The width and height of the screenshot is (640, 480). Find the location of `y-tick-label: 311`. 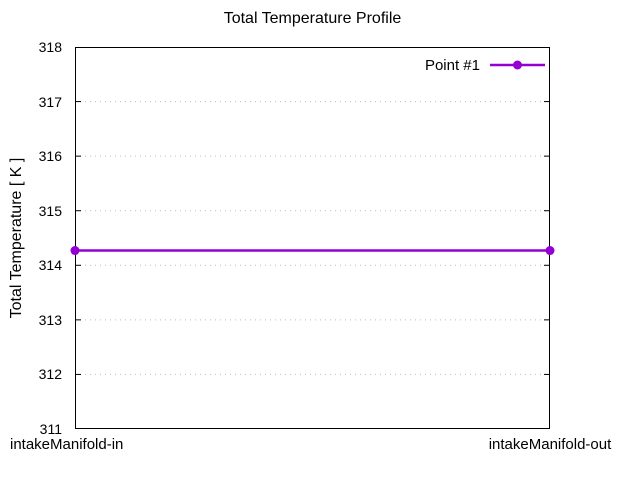

y-tick-label: 311 is located at coordinates (50, 429).